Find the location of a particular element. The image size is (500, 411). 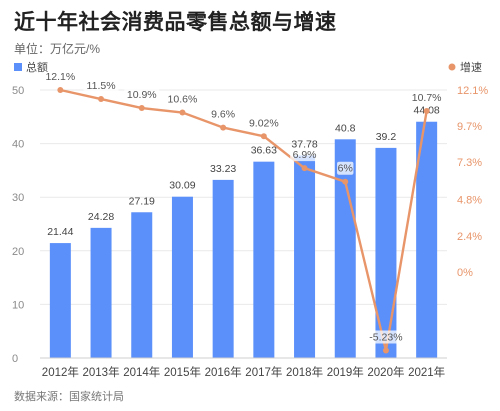

right-axis: 0% 2.4% 4.8% 7.3% 9.7% 12.1% is located at coordinates (472, 182).